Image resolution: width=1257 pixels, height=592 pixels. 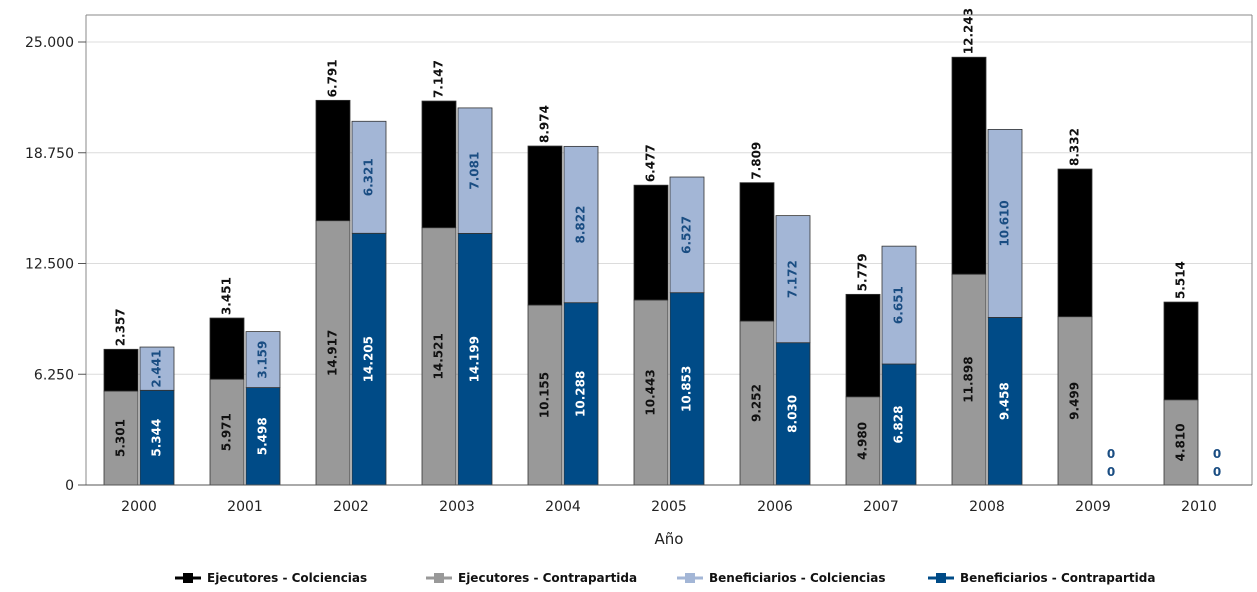 I want to click on data-label: 2.441, so click(x=157, y=369).